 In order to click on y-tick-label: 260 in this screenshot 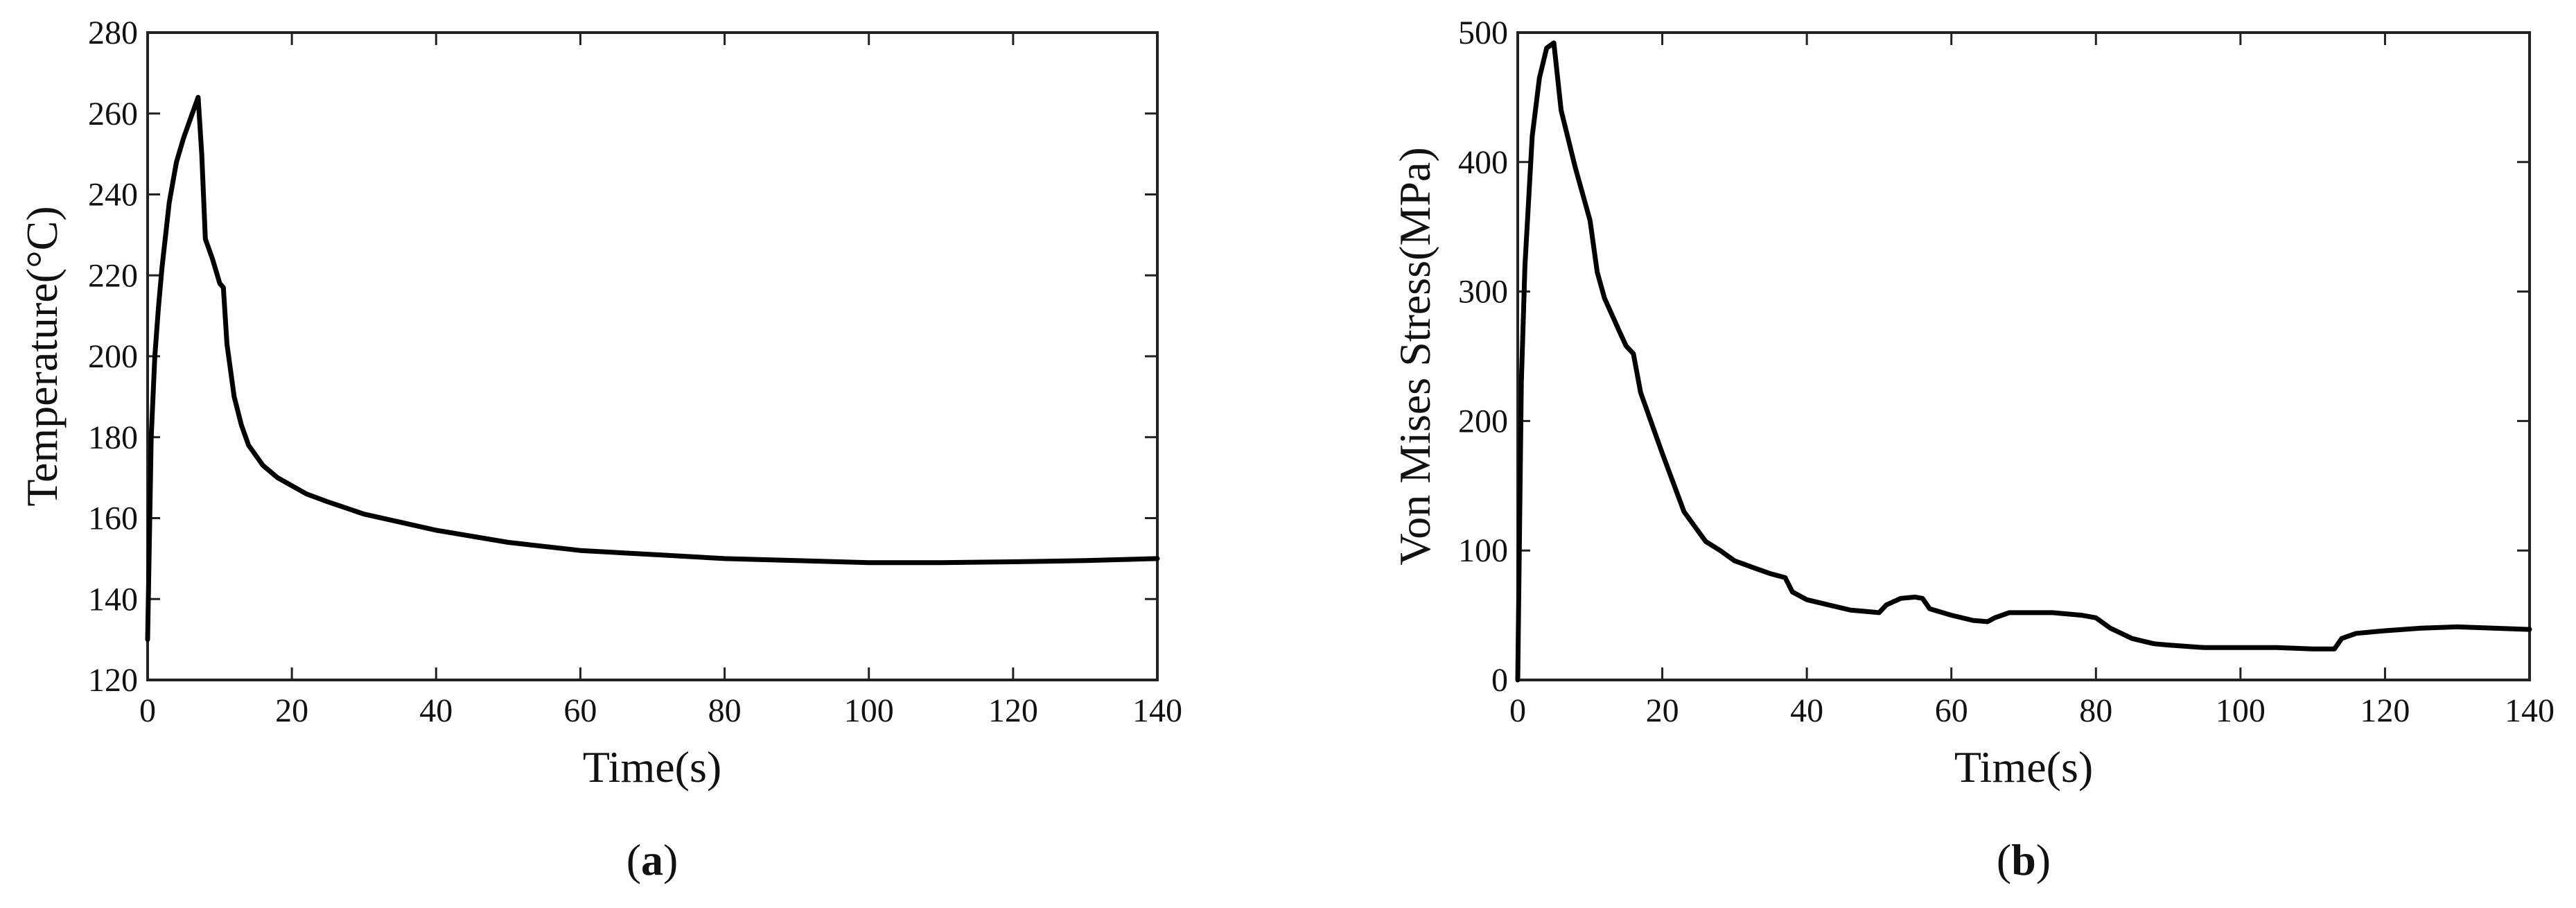, I will do `click(113, 114)`.